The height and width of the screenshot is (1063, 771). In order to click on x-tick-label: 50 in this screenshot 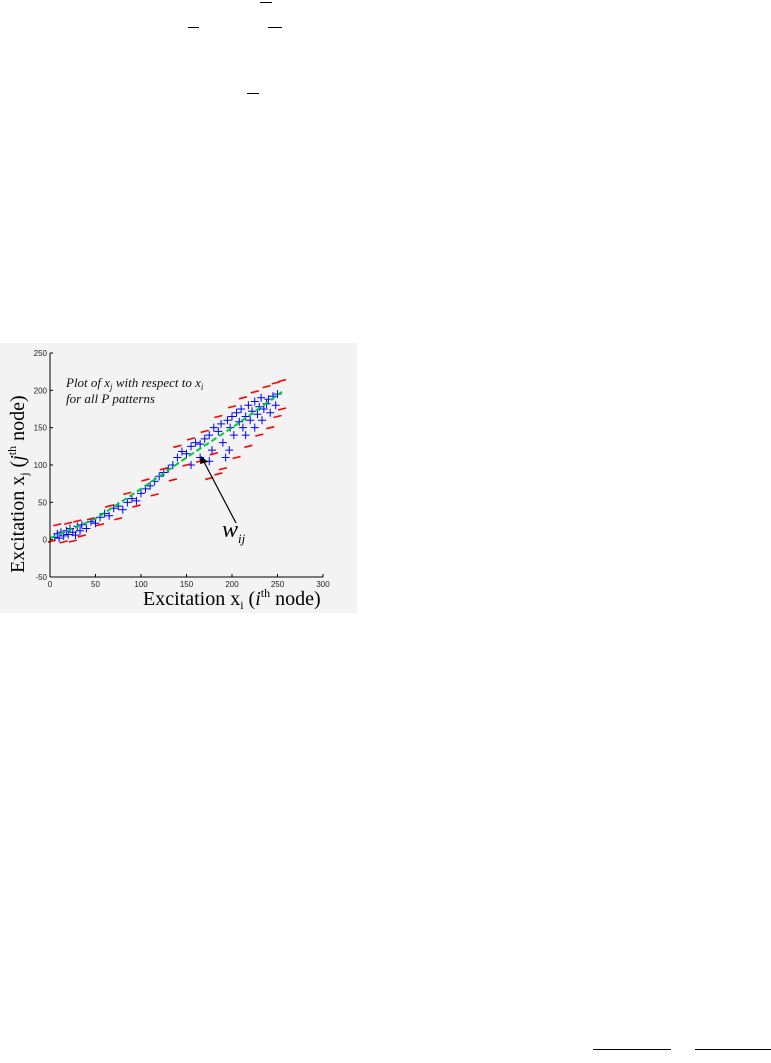, I will do `click(95, 584)`.